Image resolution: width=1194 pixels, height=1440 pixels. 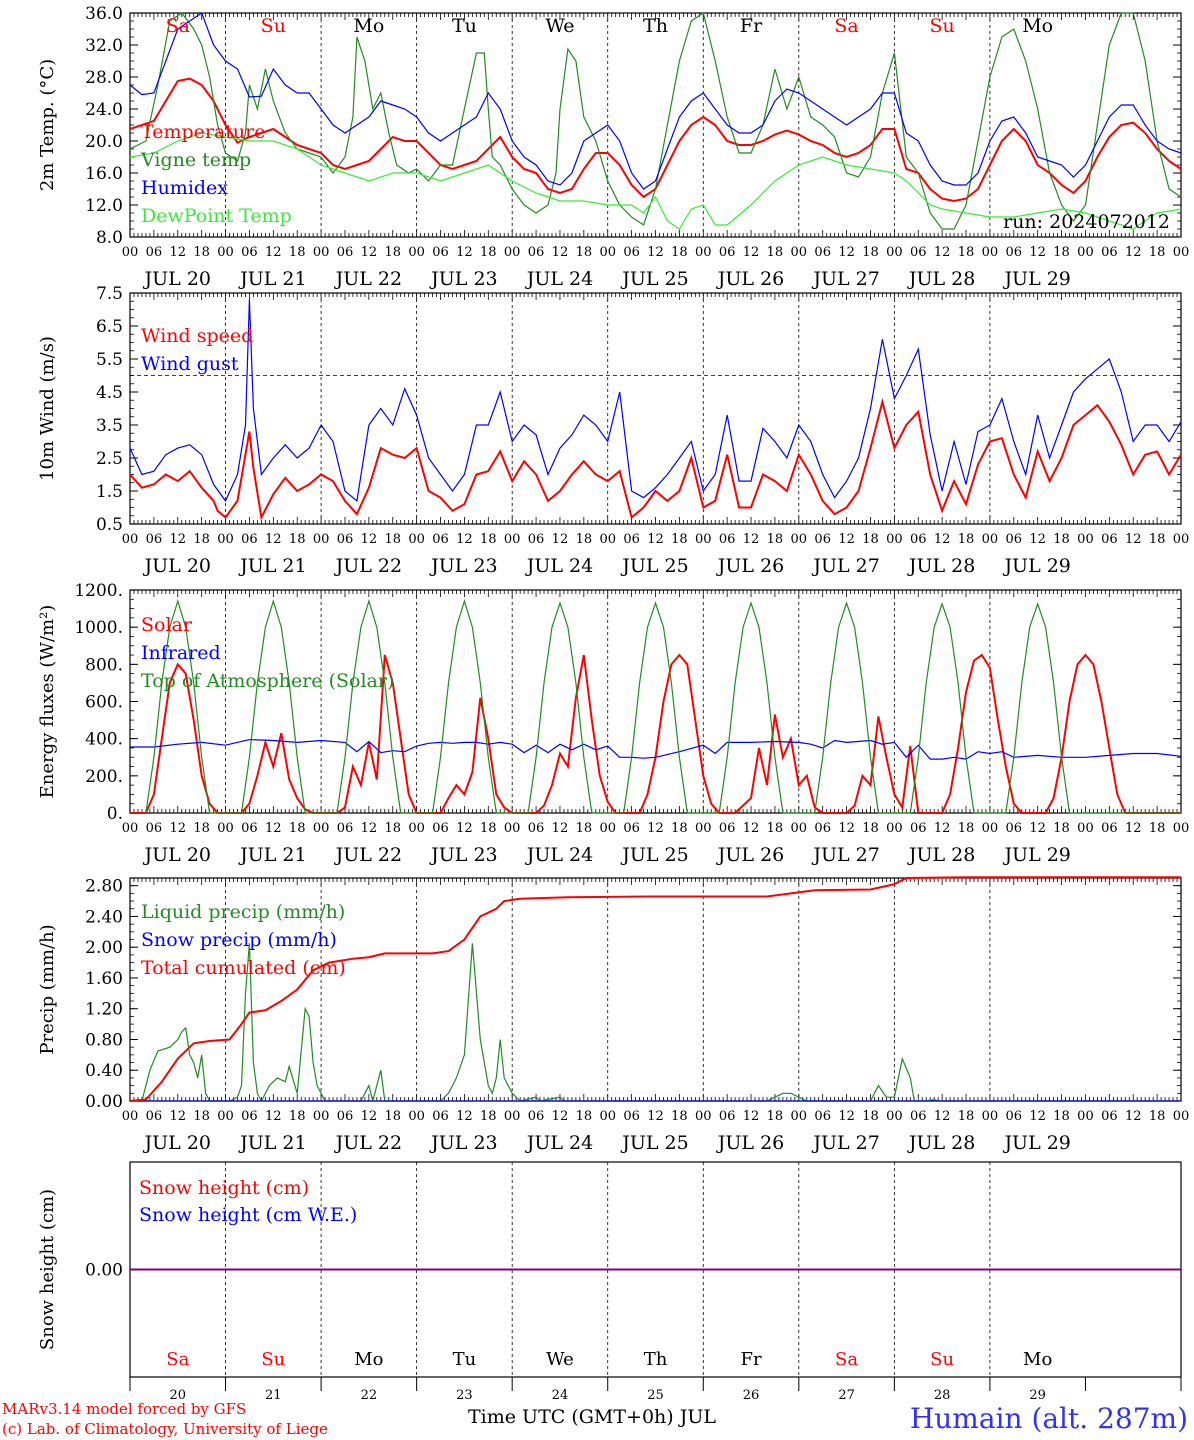 What do you see at coordinates (273, 1359) in the screenshot?
I see `day-abbr: Su` at bounding box center [273, 1359].